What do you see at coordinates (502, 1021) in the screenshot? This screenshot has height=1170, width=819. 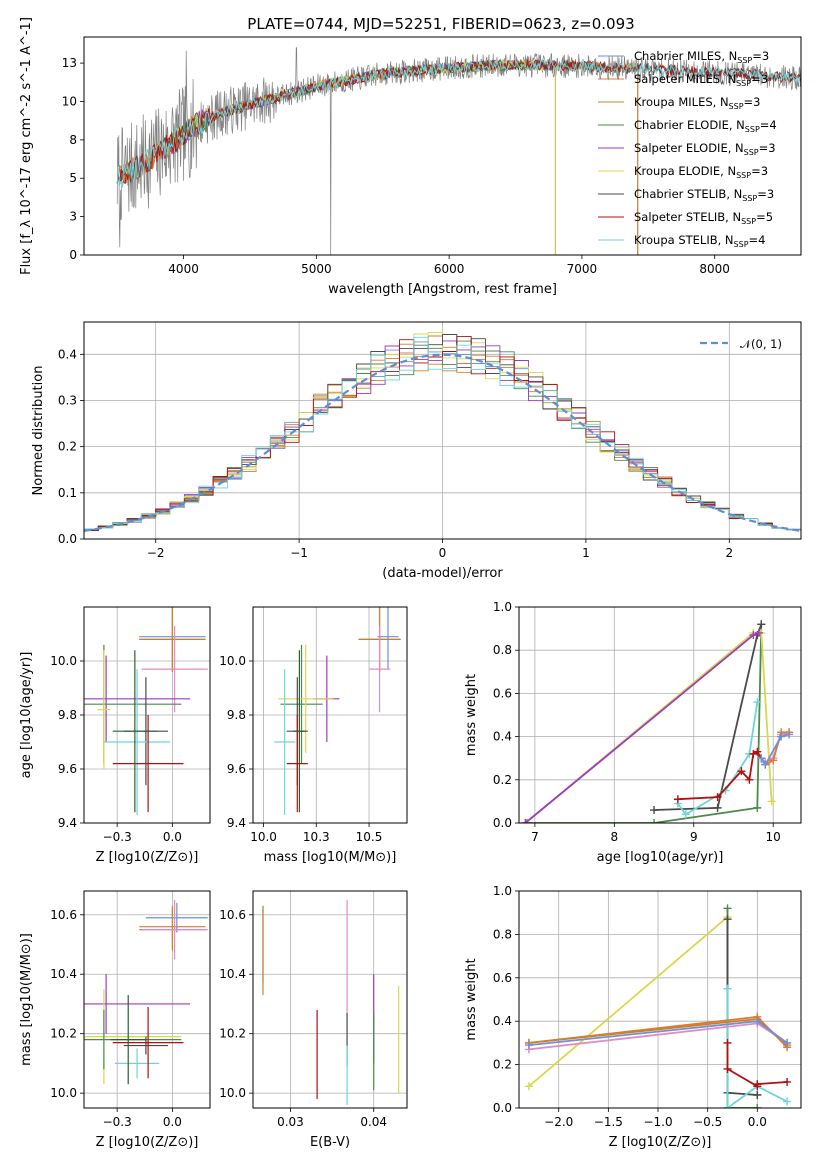 I see `y-tick-label: 0.4` at bounding box center [502, 1021].